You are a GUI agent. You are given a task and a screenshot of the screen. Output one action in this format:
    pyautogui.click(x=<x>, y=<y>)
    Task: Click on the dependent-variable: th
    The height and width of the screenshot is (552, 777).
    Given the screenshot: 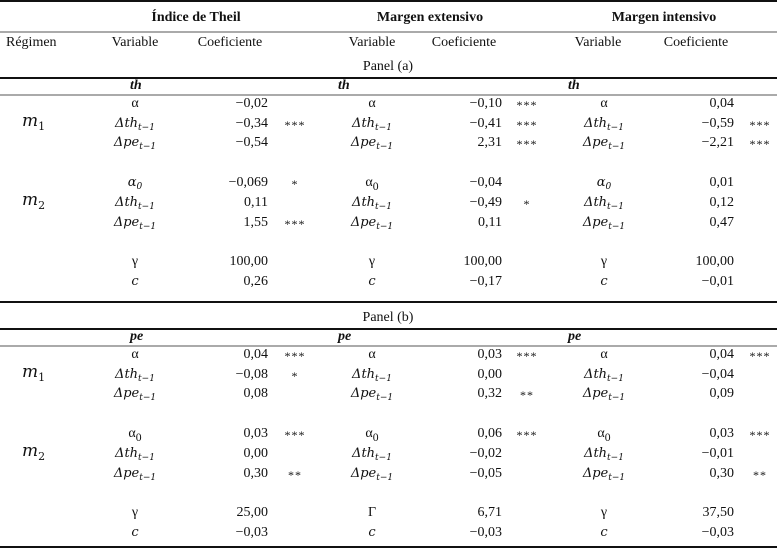 What is the action you would take?
    pyautogui.click(x=136, y=85)
    